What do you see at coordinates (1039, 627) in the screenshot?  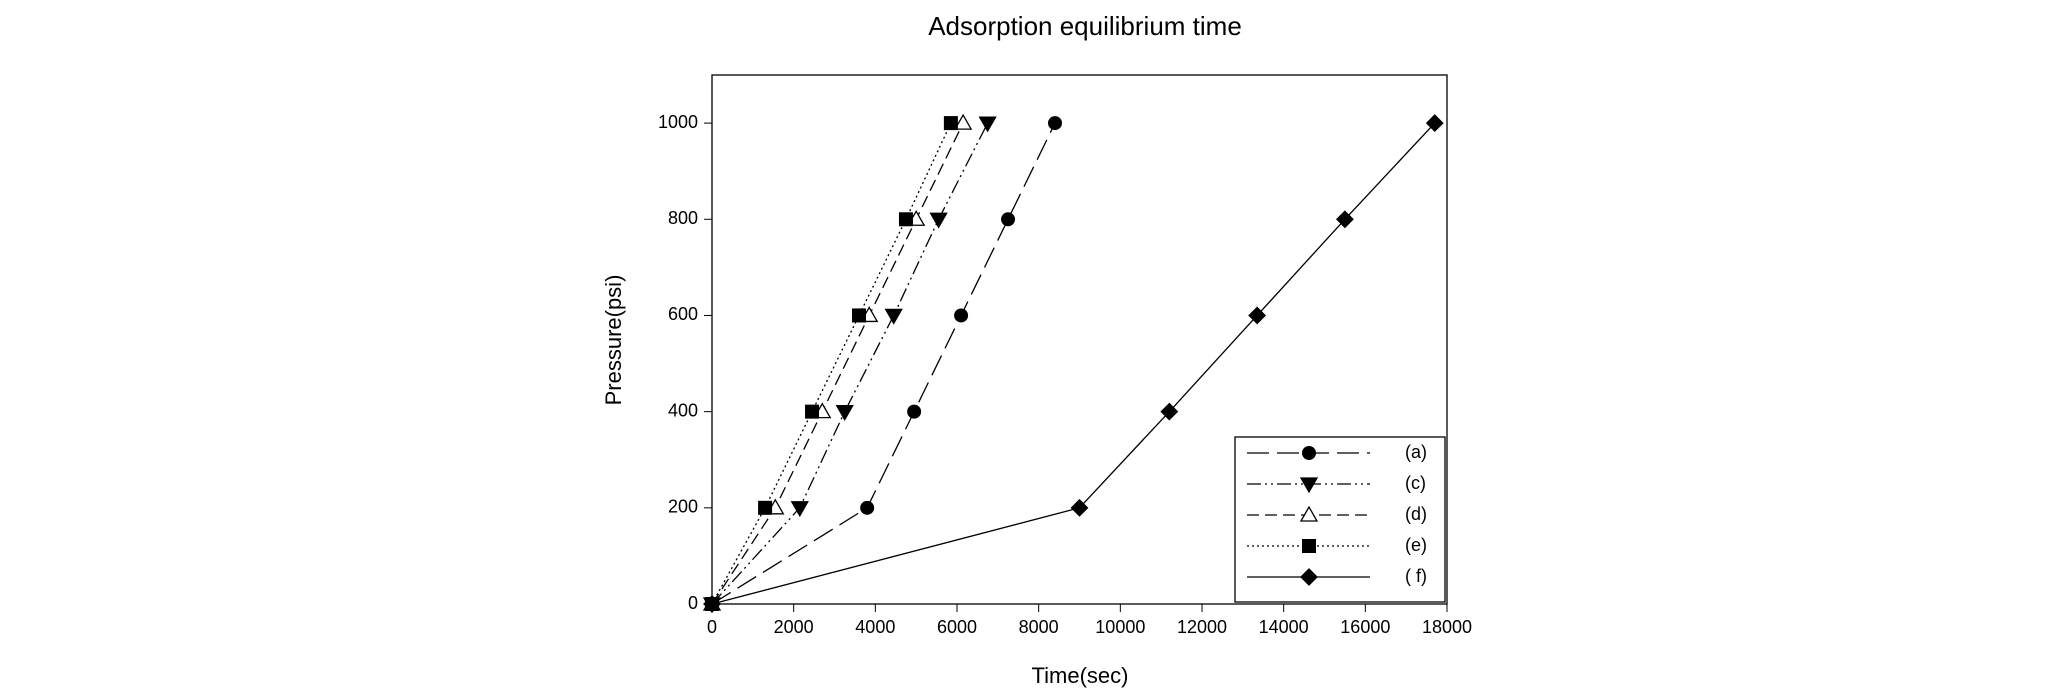 I see `x-tick-label: 8000` at bounding box center [1039, 627].